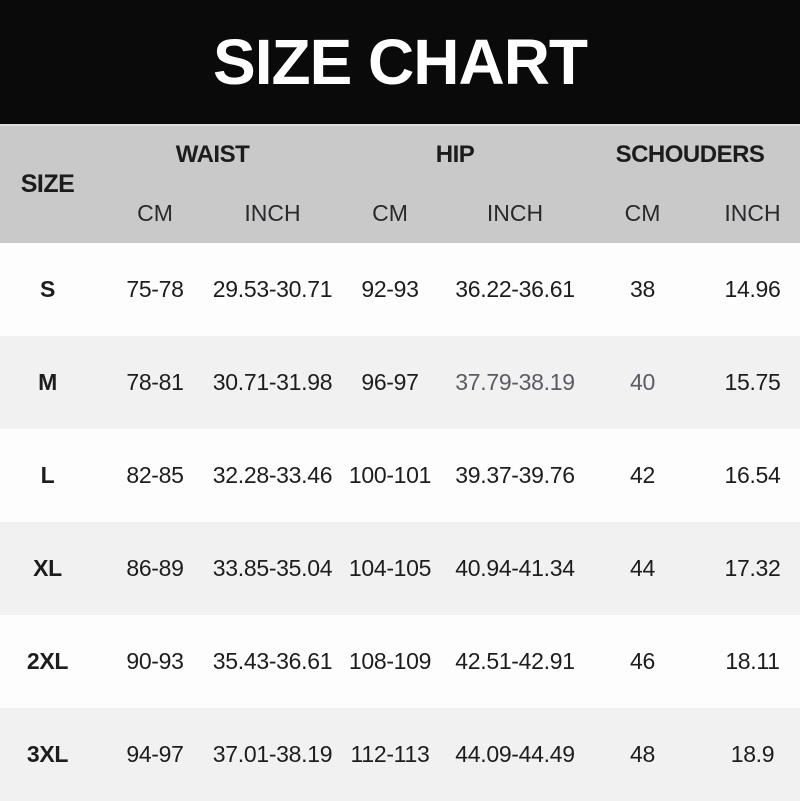  Describe the element at coordinates (390, 568) in the screenshot. I see `value-cell: 104-105` at that location.